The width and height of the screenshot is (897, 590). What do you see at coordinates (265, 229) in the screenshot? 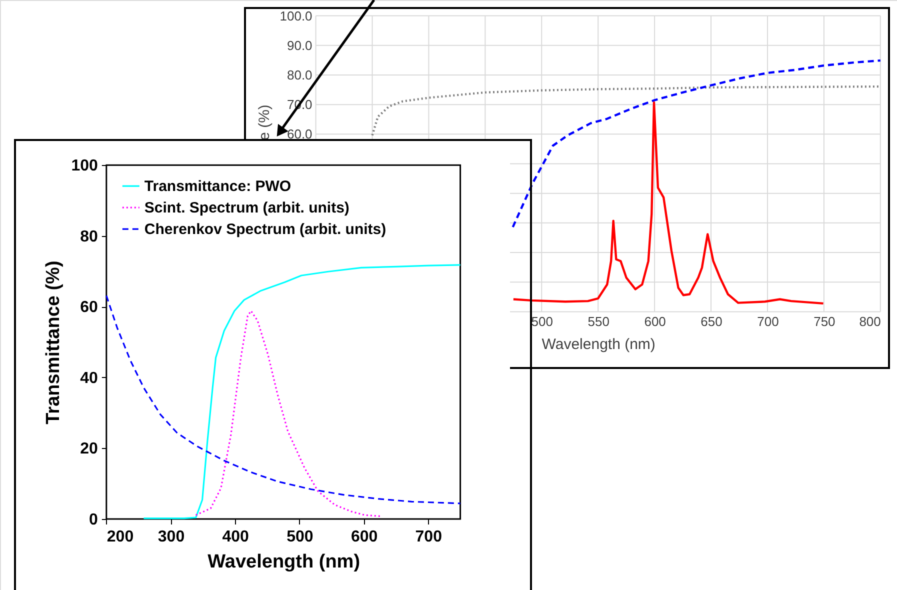
I see `legend-label: Cherenkov Spectrum (arbit. units)` at bounding box center [265, 229].